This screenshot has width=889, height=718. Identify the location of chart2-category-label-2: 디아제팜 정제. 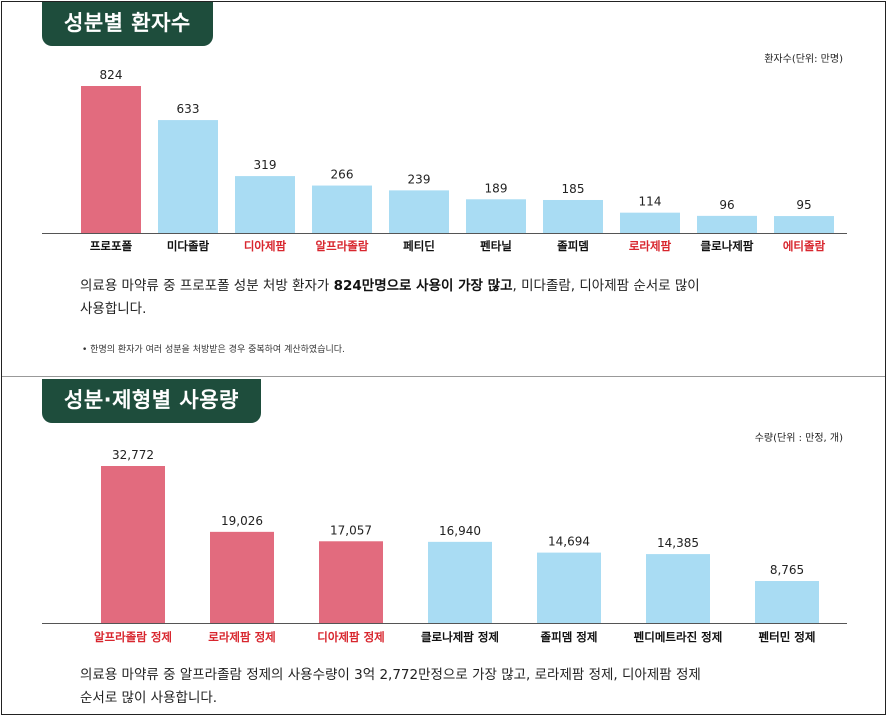
(350, 637).